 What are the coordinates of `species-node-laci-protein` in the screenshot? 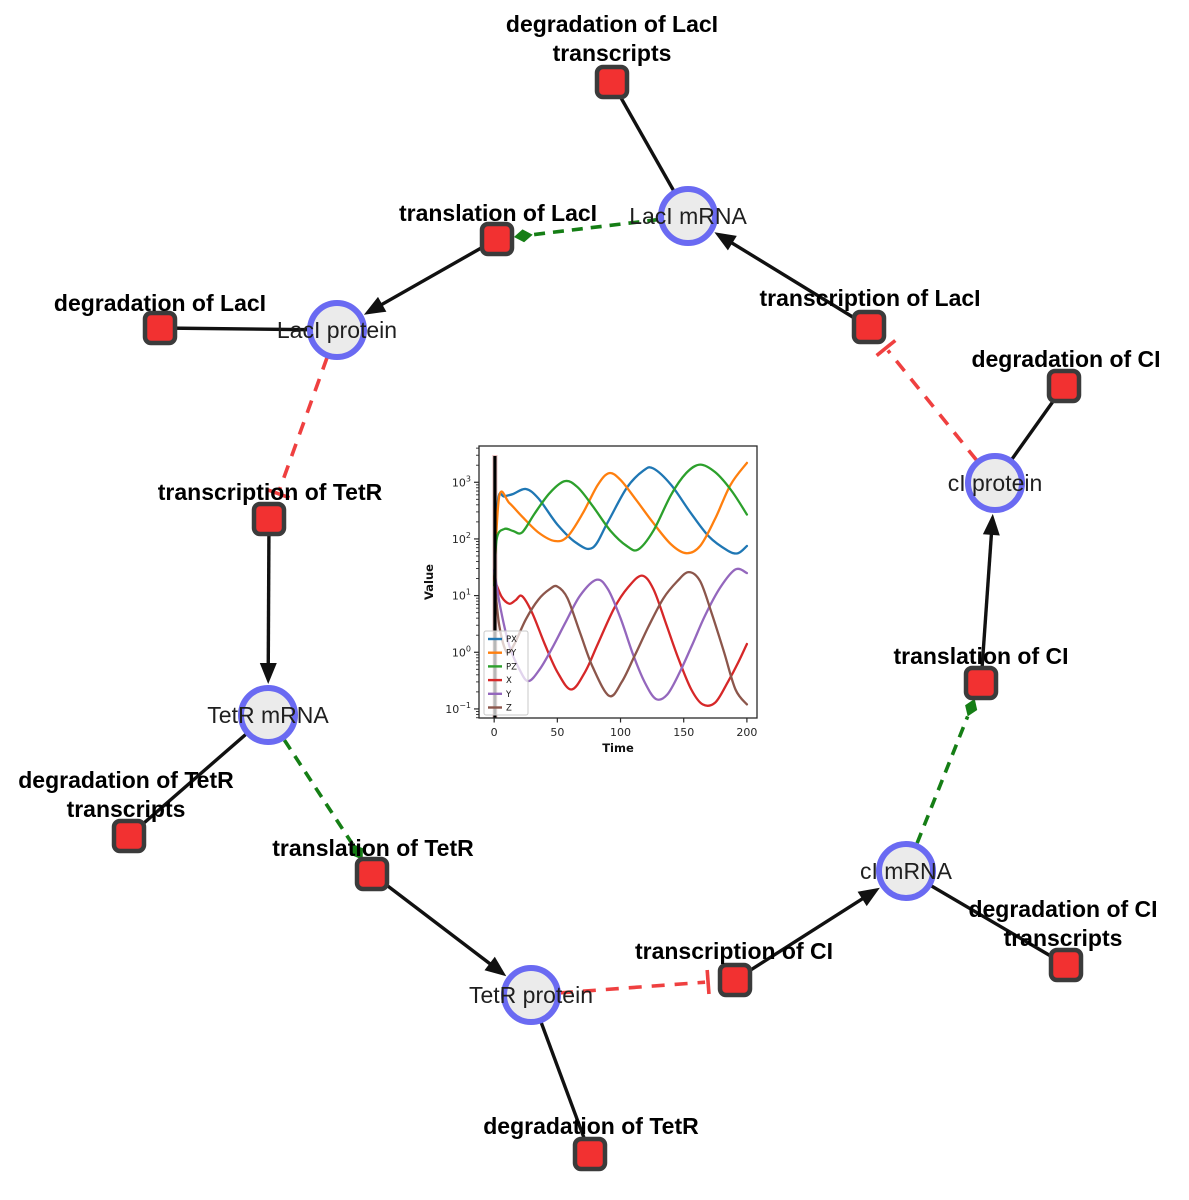 It's located at (337, 330).